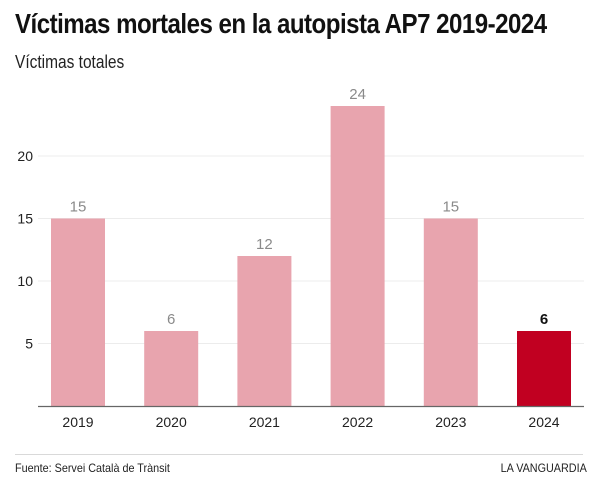 The image size is (604, 491). What do you see at coordinates (357, 422) in the screenshot?
I see `x-tick-label-2022: 2022` at bounding box center [357, 422].